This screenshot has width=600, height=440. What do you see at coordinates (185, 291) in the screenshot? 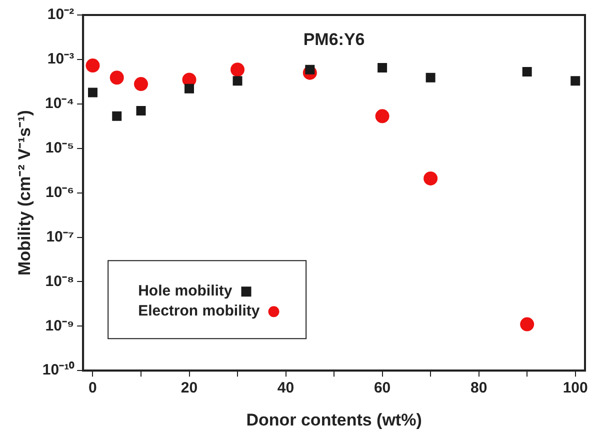
I see `legend-label: Hole mobility` at bounding box center [185, 291].